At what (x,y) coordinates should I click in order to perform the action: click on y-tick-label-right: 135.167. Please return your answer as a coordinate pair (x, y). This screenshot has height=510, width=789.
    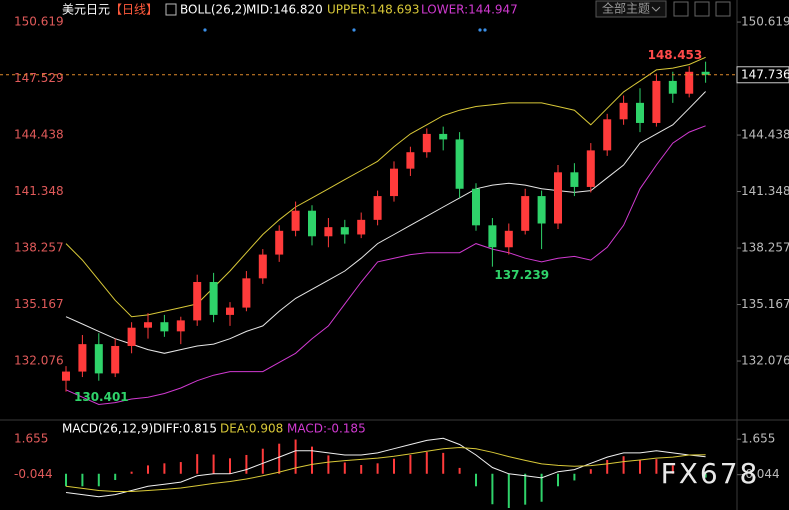
    Looking at the image, I should click on (765, 304).